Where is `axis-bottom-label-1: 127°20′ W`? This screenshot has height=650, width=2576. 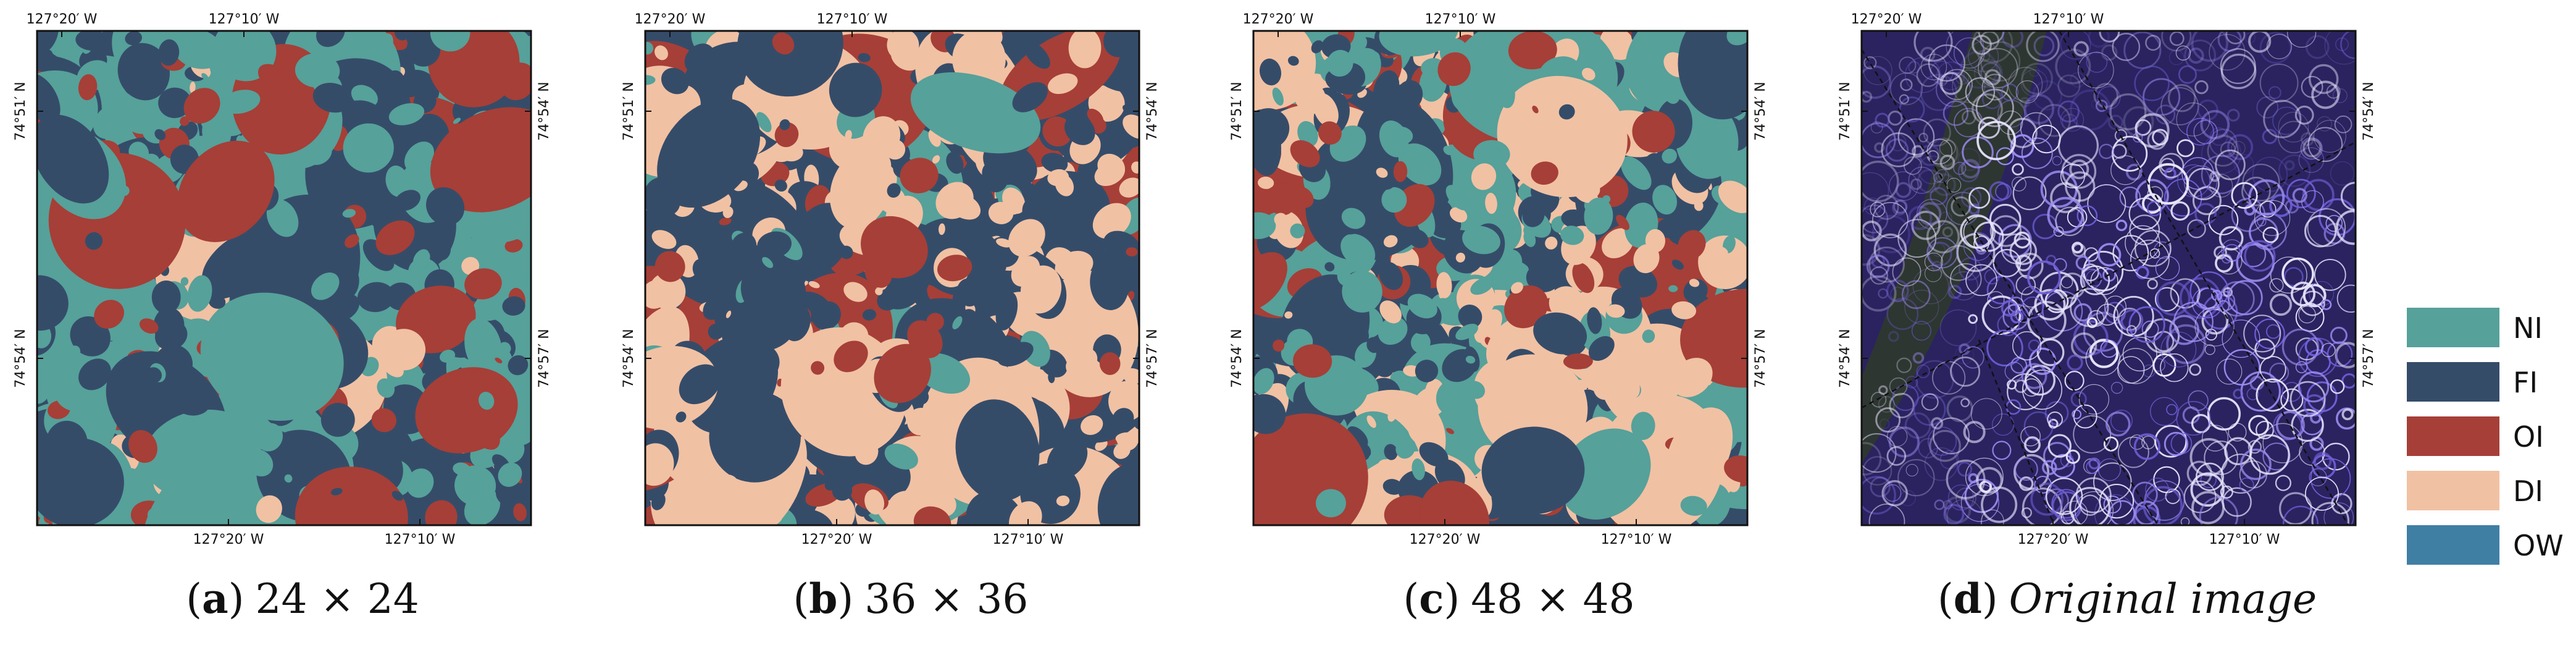 axis-bottom-label-1: 127°20′ W is located at coordinates (2053, 539).